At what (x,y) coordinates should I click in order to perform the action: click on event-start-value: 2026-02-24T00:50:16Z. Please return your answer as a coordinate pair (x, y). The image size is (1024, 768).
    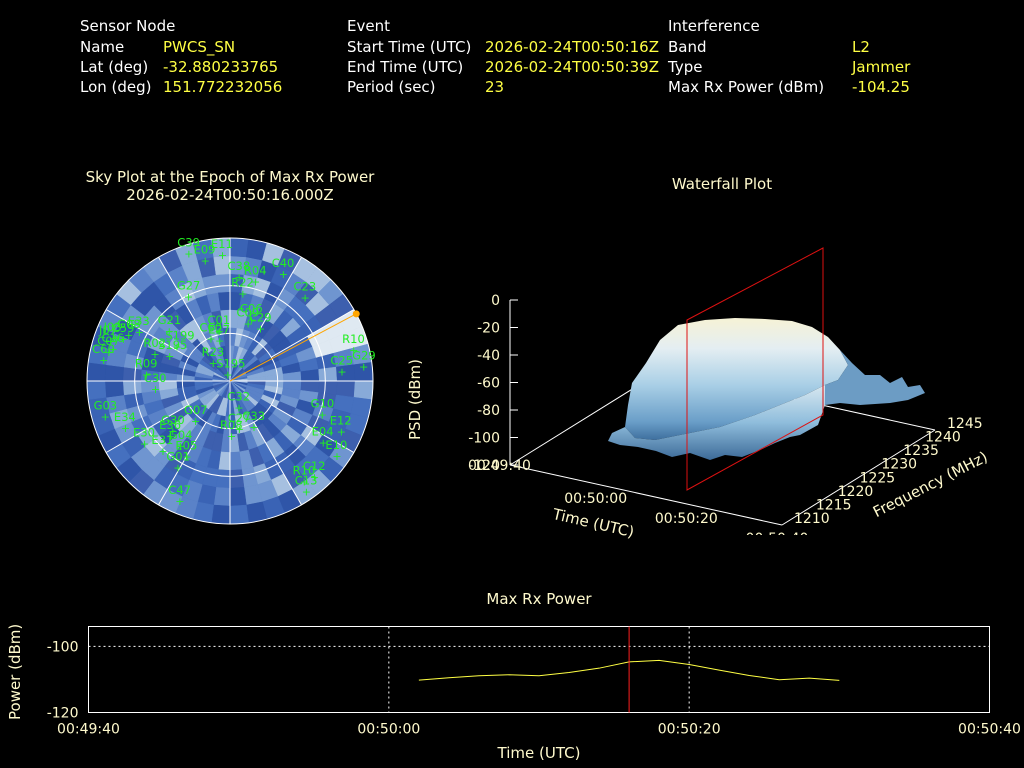
    Looking at the image, I should click on (572, 47).